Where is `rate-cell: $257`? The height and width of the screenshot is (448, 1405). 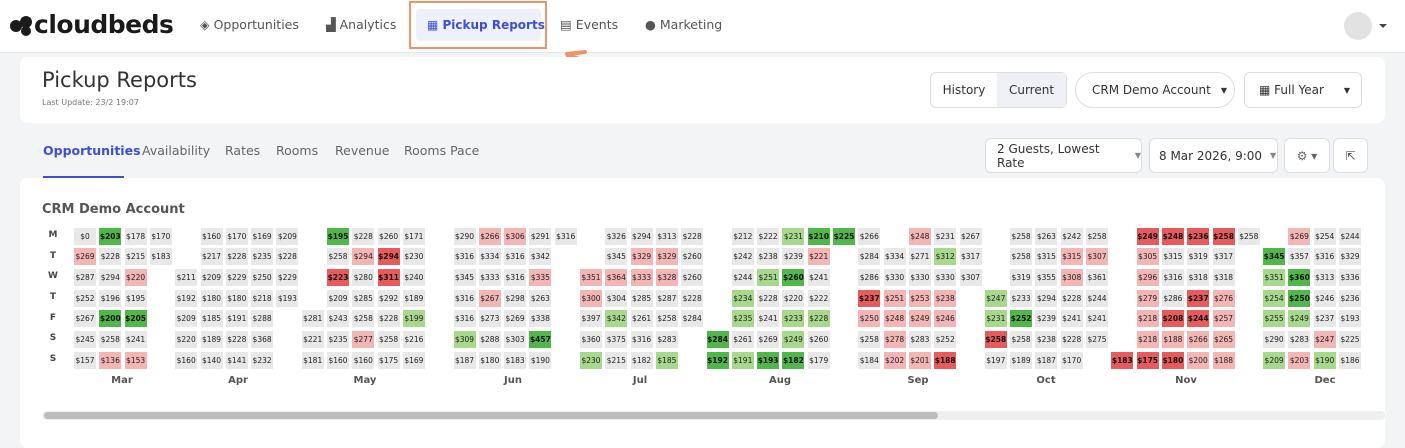
rate-cell: $257 is located at coordinates (1223, 319).